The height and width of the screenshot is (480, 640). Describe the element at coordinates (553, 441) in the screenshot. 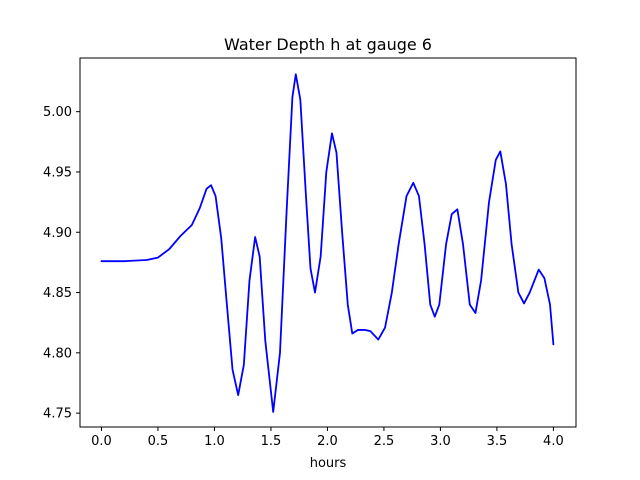

I see `x-tick-label: 4.0` at that location.